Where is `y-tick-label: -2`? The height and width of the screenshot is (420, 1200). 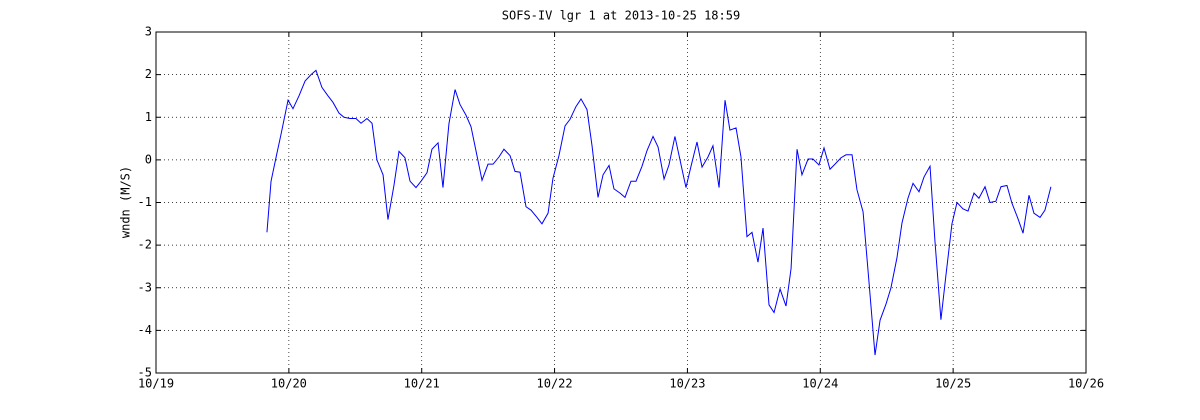 y-tick-label: -2 is located at coordinates (145, 245).